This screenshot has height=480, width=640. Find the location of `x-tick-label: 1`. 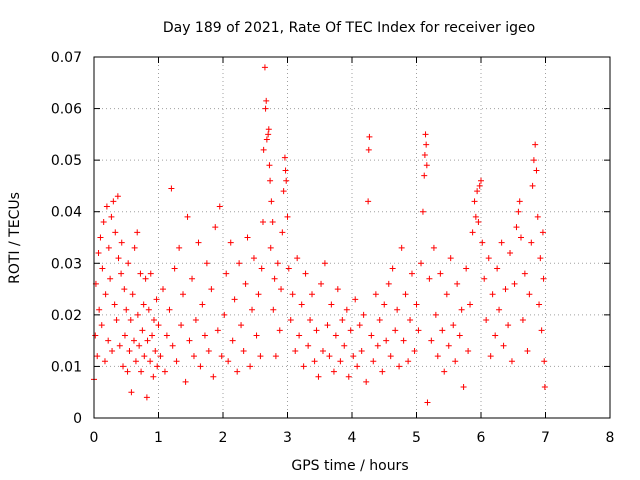

x-tick-label: 1 is located at coordinates (158, 438).